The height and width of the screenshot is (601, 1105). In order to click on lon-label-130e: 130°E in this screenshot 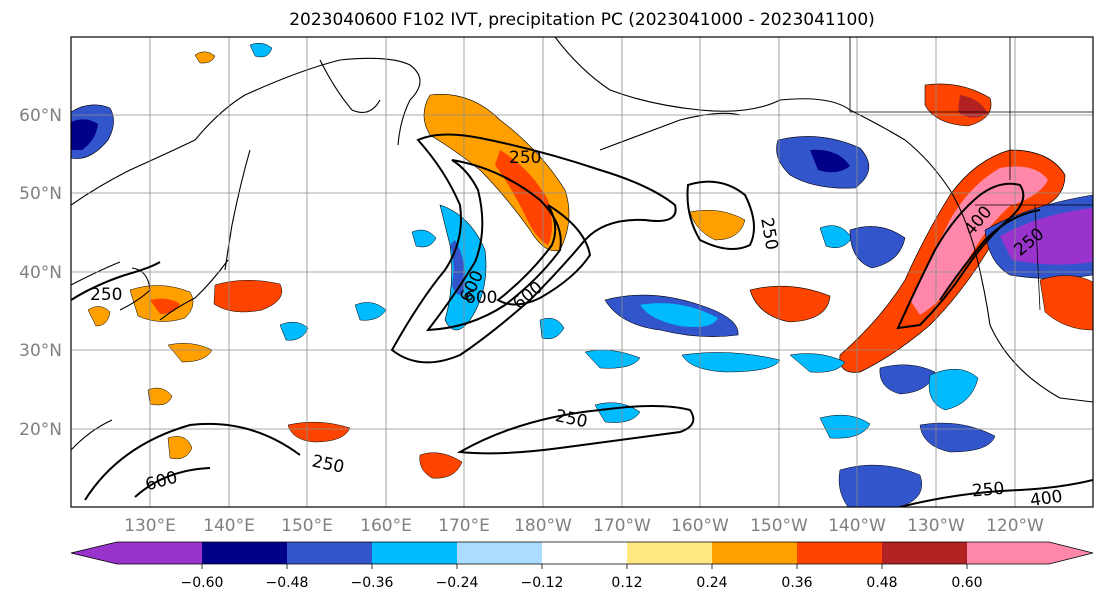, I will do `click(150, 526)`.